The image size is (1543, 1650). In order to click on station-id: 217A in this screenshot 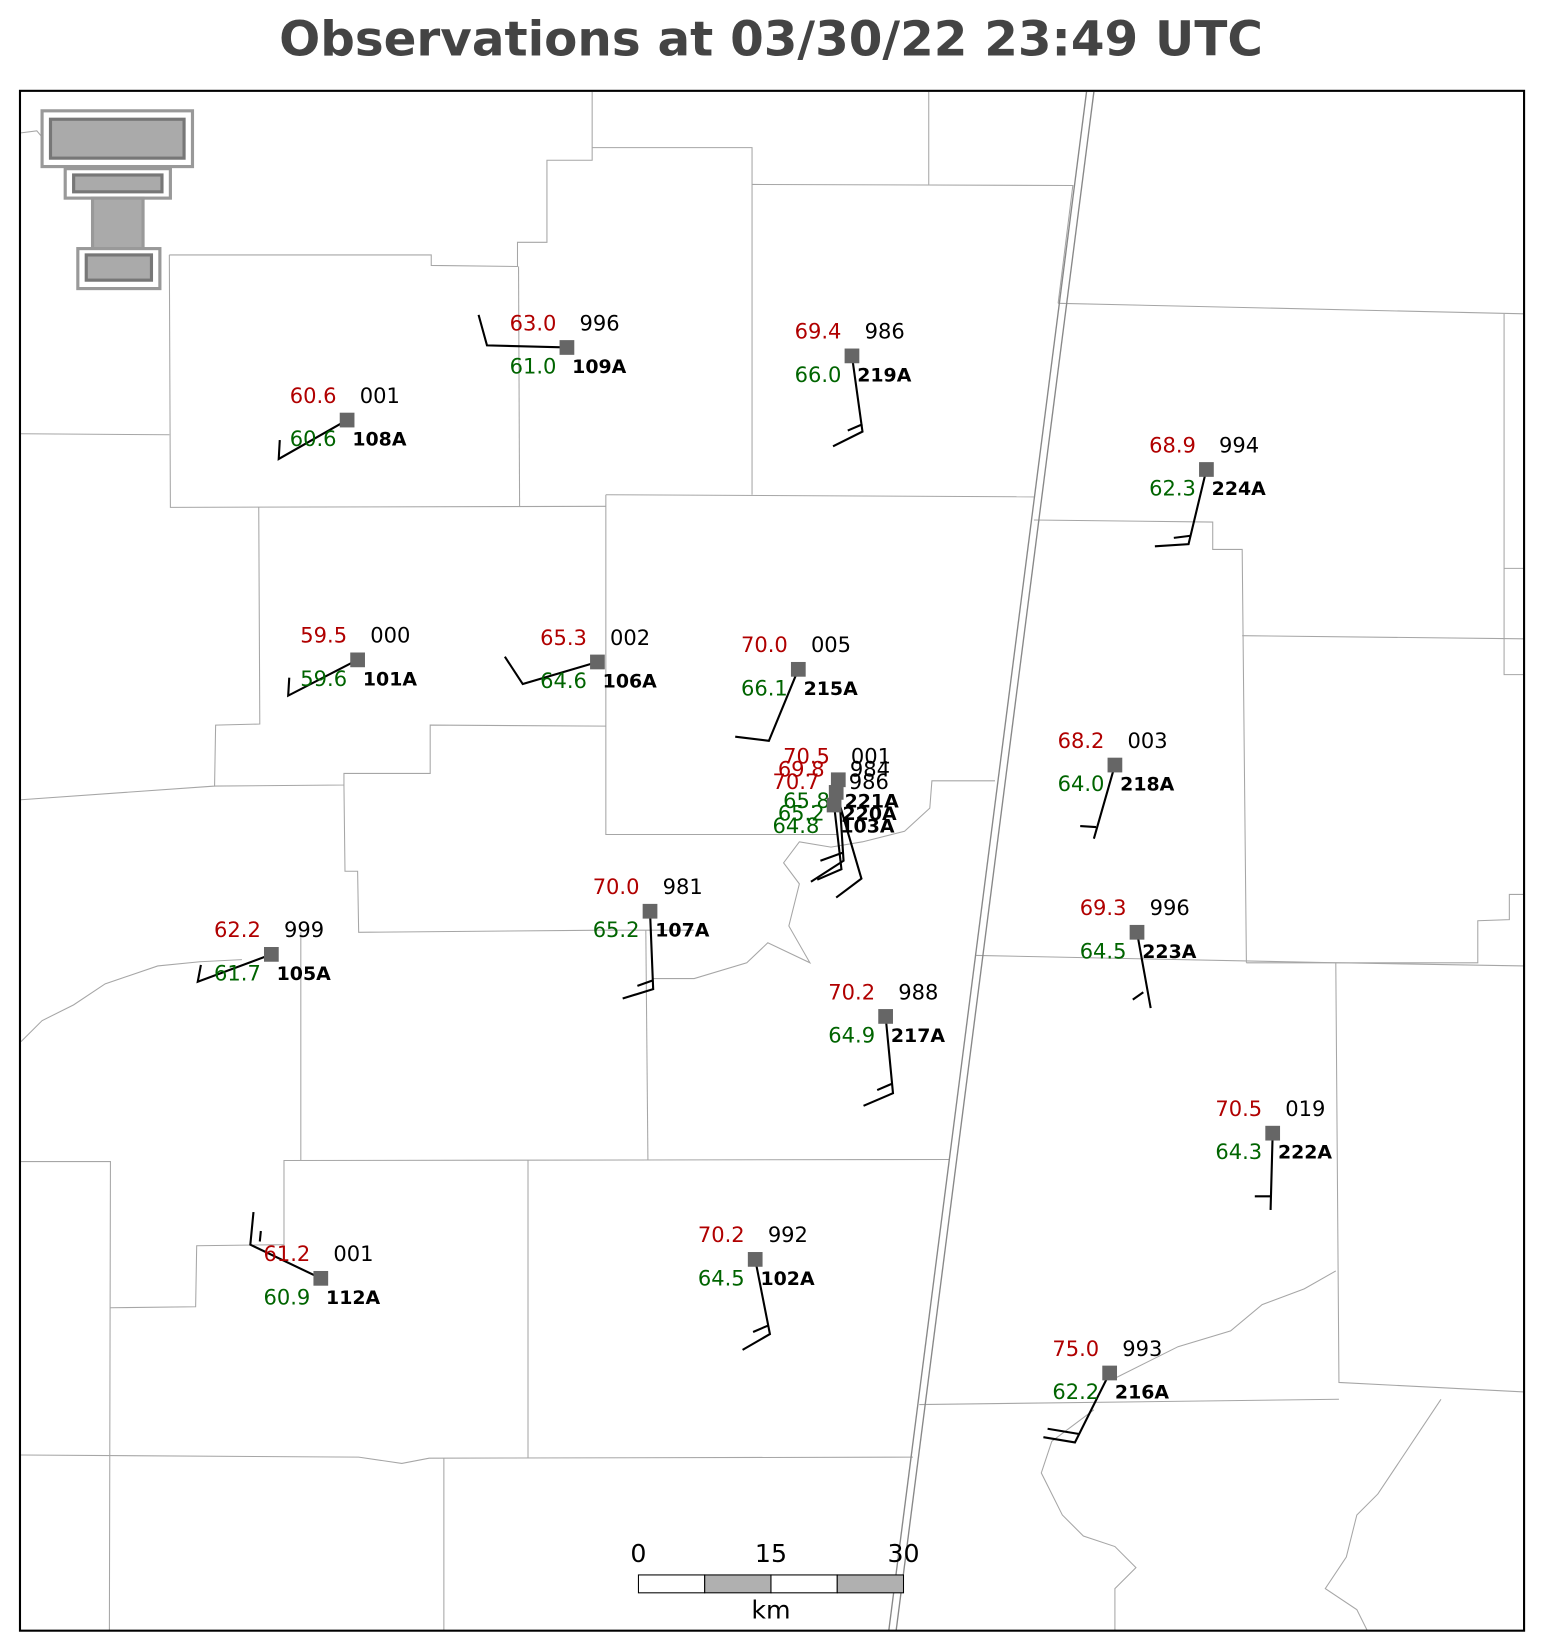, I will do `click(918, 1036)`.